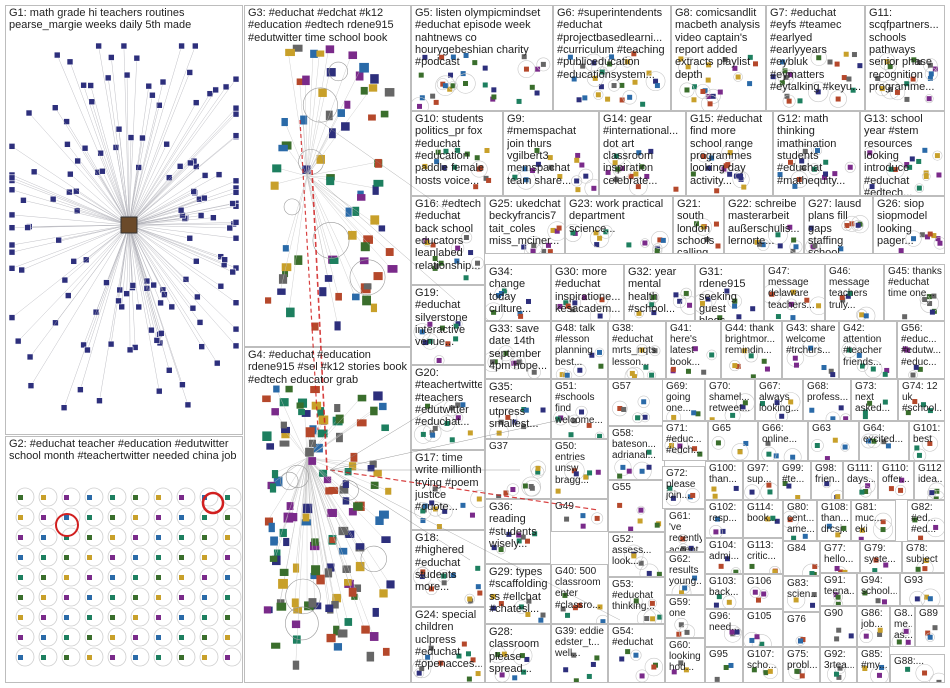 The image size is (950, 688). Describe the element at coordinates (871, 635) in the screenshot. I see `group-nodes-g86` at that location.